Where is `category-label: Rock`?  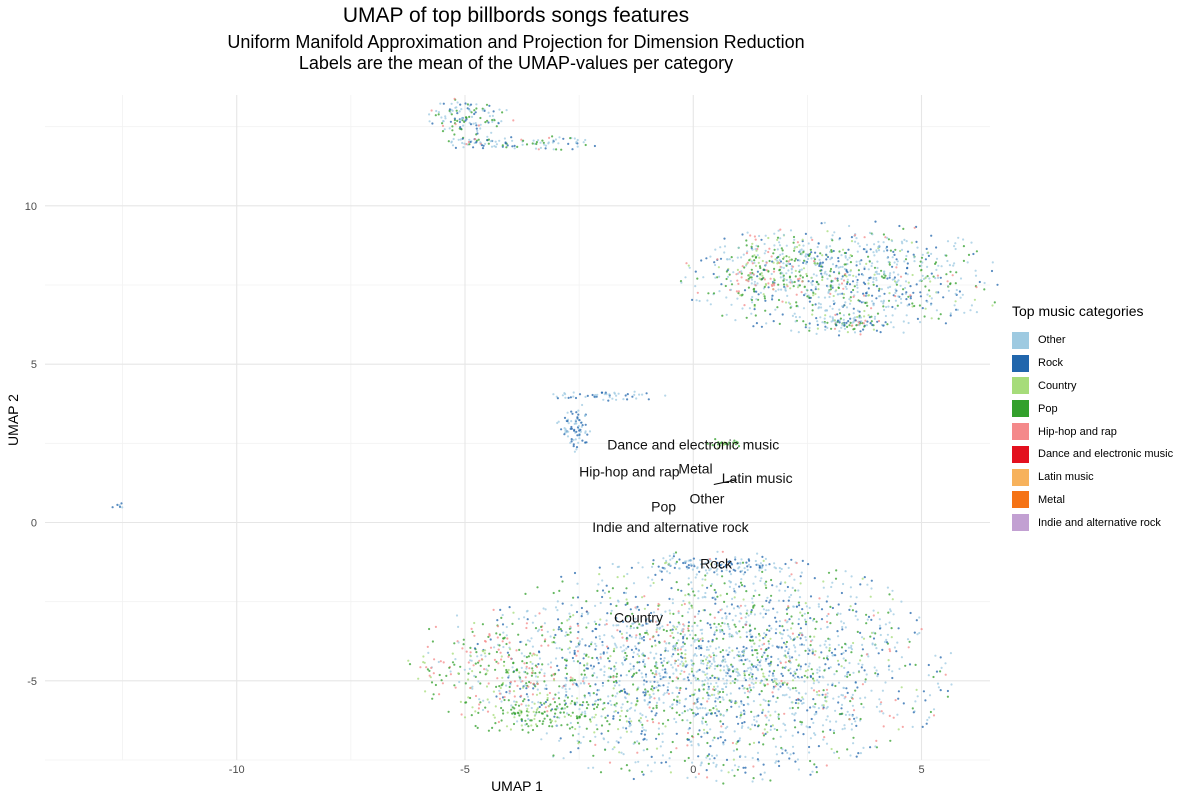
category-label: Rock is located at coordinates (716, 563).